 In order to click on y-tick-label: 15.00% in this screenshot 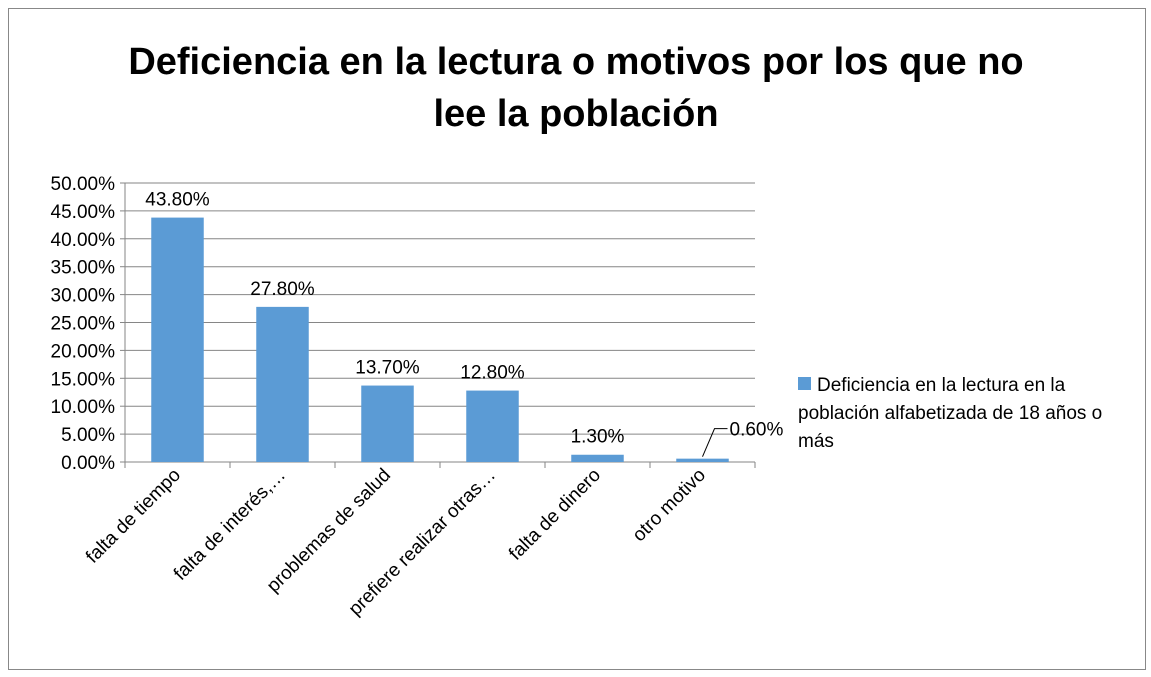, I will do `click(83, 379)`.